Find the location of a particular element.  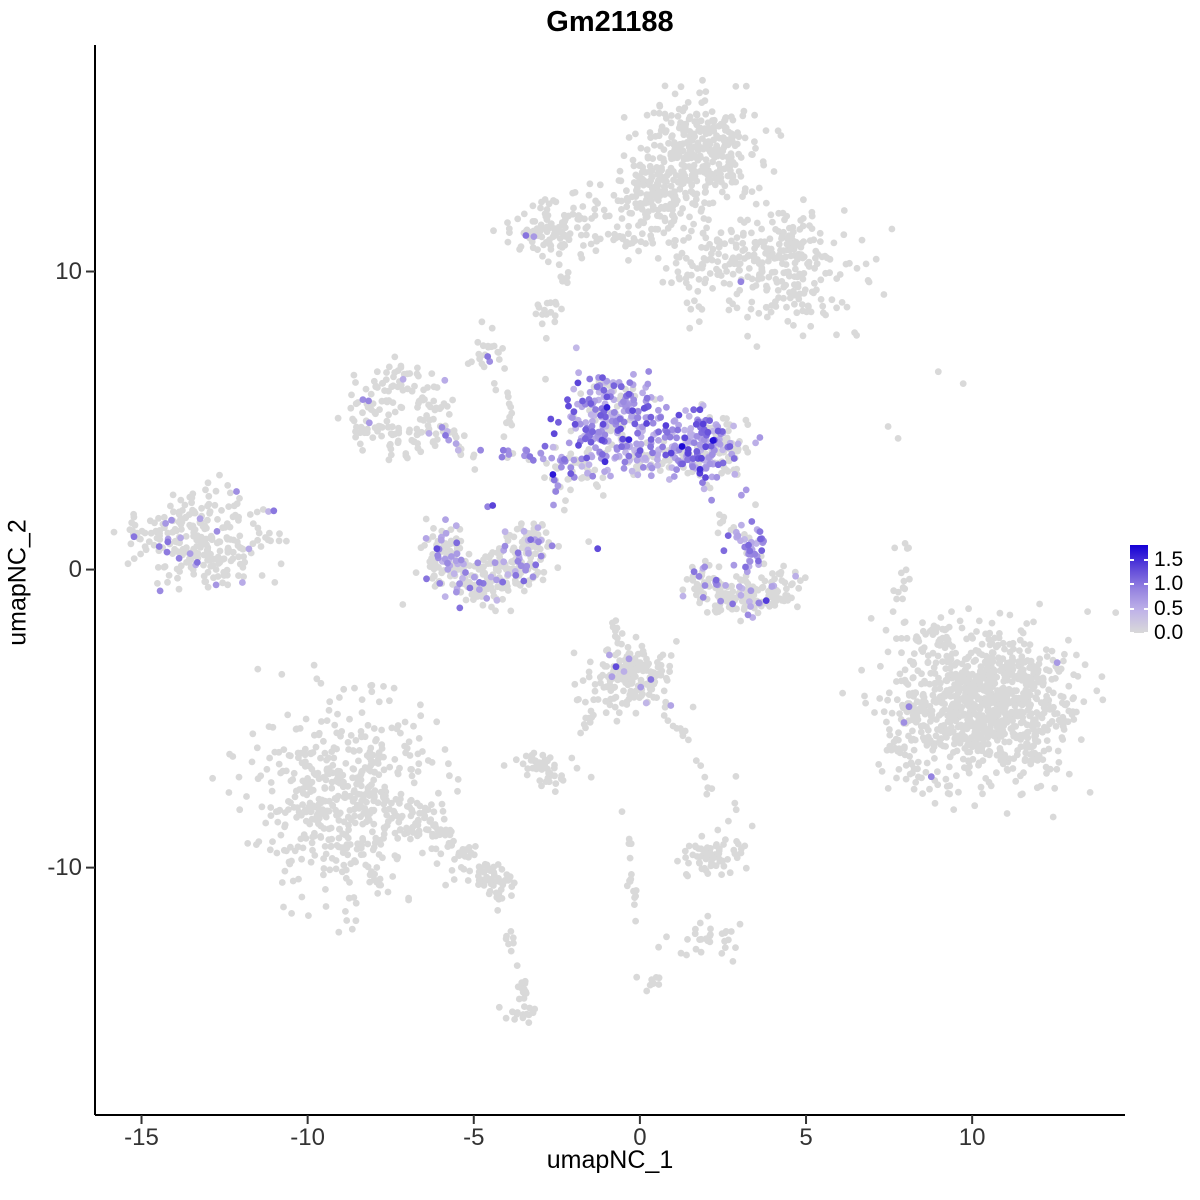

plot-title: Gm21188 is located at coordinates (610, 22).